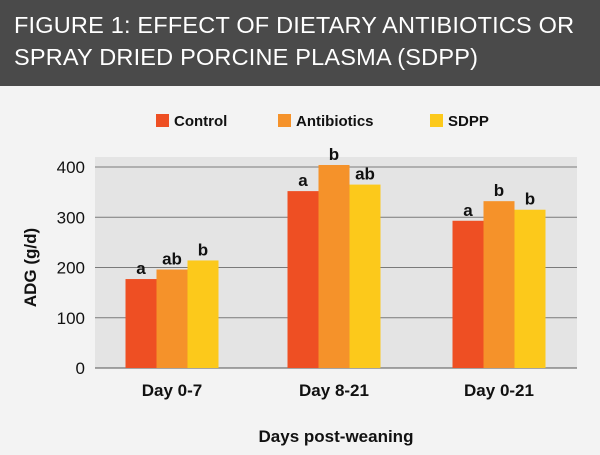 The height and width of the screenshot is (455, 600). What do you see at coordinates (336, 436) in the screenshot?
I see `x-axis-title: Days post-weaning` at bounding box center [336, 436].